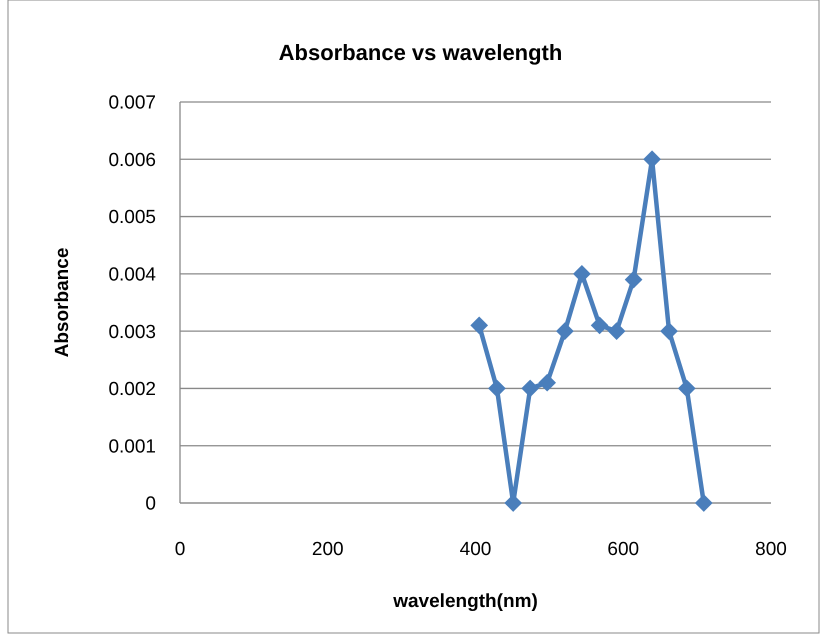 Image resolution: width=821 pixels, height=639 pixels. What do you see at coordinates (150, 504) in the screenshot?
I see `y-tick-label: 0` at bounding box center [150, 504].